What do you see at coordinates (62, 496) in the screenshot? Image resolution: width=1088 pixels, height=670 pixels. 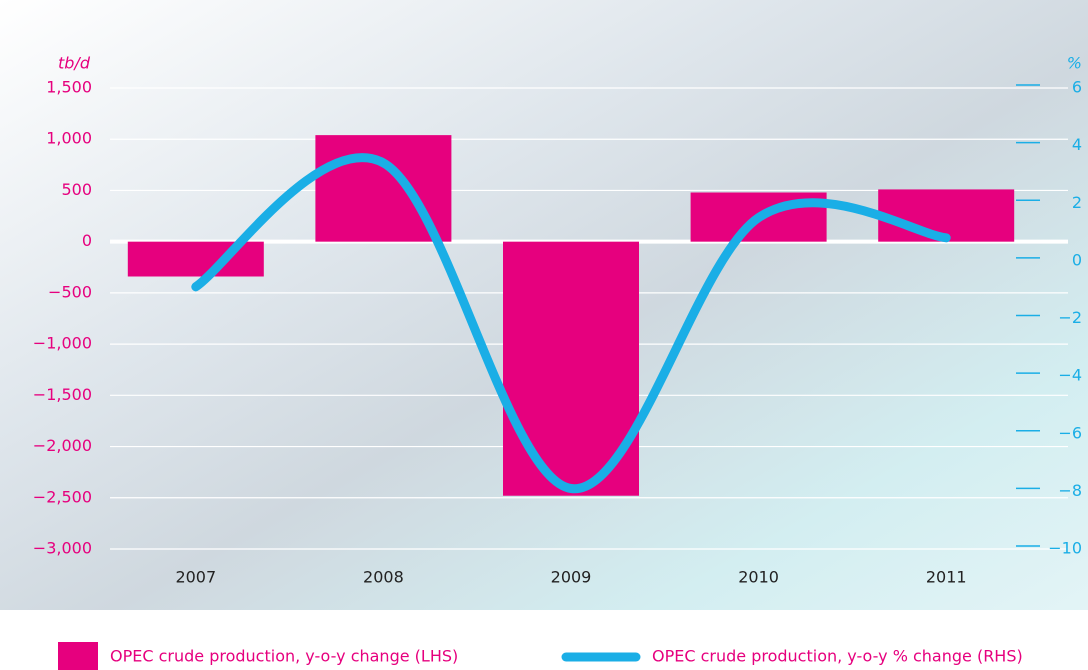 I see `y-tick-label: −2,500` at bounding box center [62, 496].